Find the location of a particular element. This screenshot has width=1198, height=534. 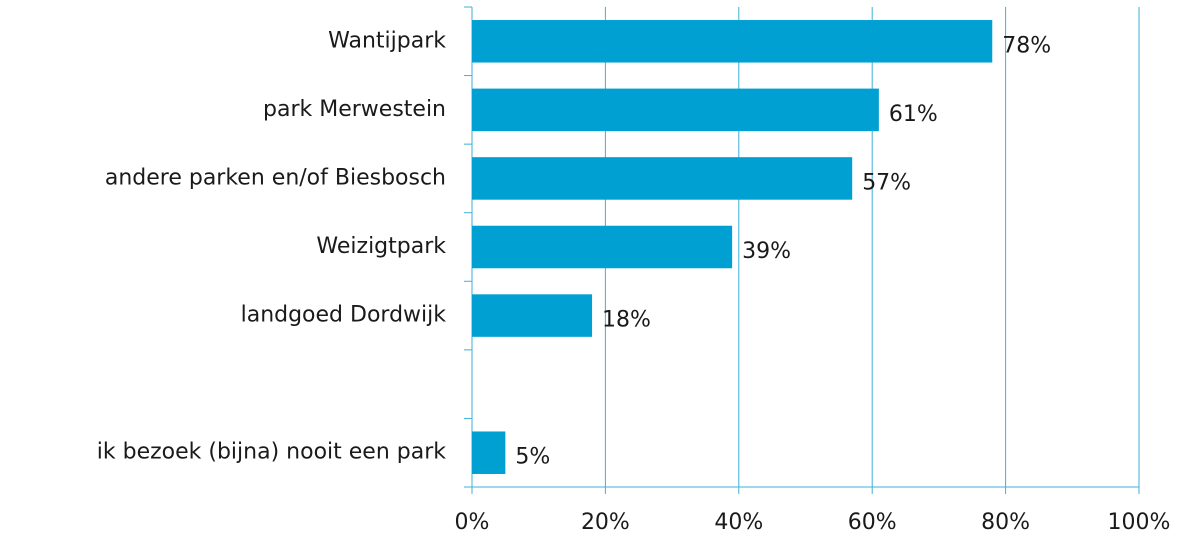

y-tick-label: landgoed Dordwijk is located at coordinates (344, 315).